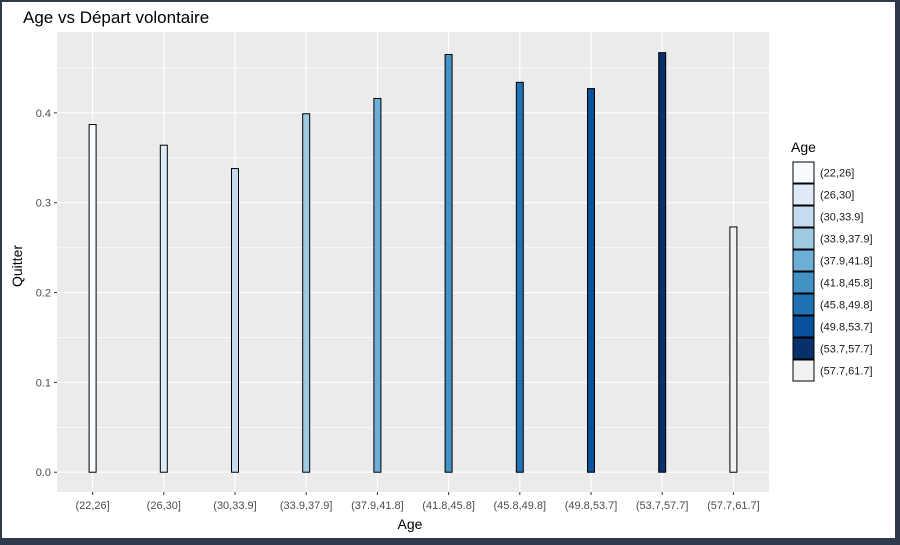  What do you see at coordinates (377, 506) in the screenshot?
I see `x-tick-label: (37.9,41.8]` at bounding box center [377, 506].